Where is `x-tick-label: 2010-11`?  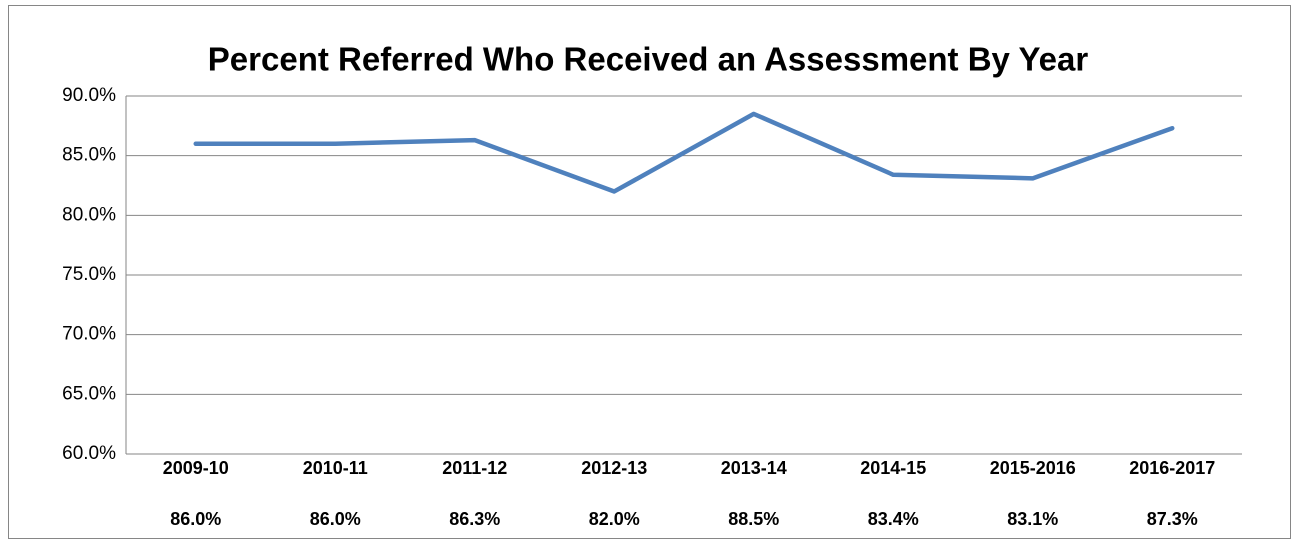 x-tick-label: 2010-11 is located at coordinates (335, 468).